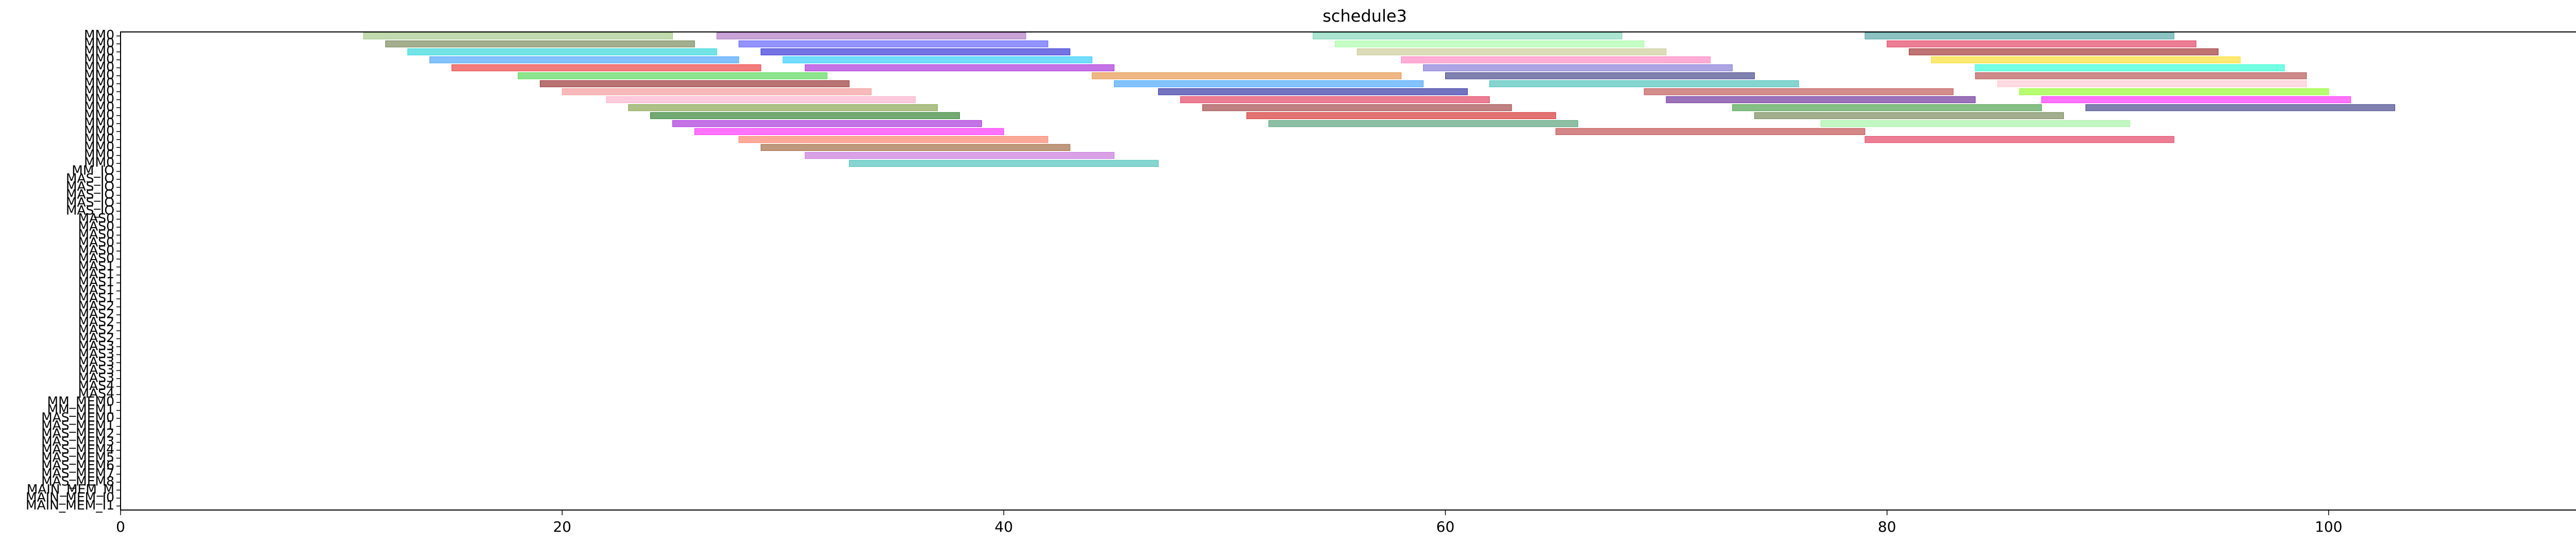 This screenshot has height=543, width=2576. I want to click on chart-title: schedule3, so click(1365, 16).